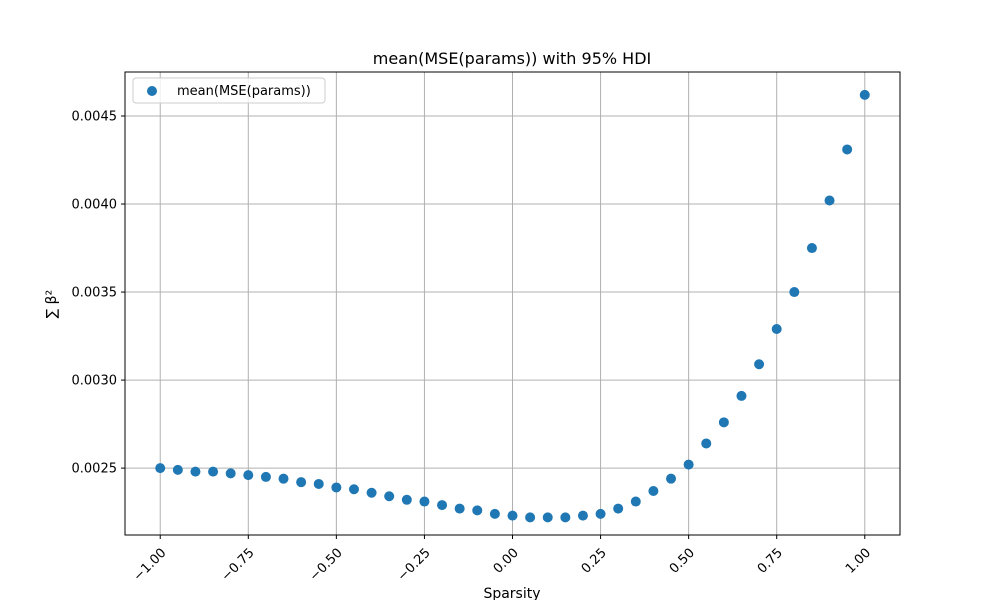  Describe the element at coordinates (512, 58) in the screenshot. I see `chart-title: mean(MSE(params)) with 95% HDI` at that location.